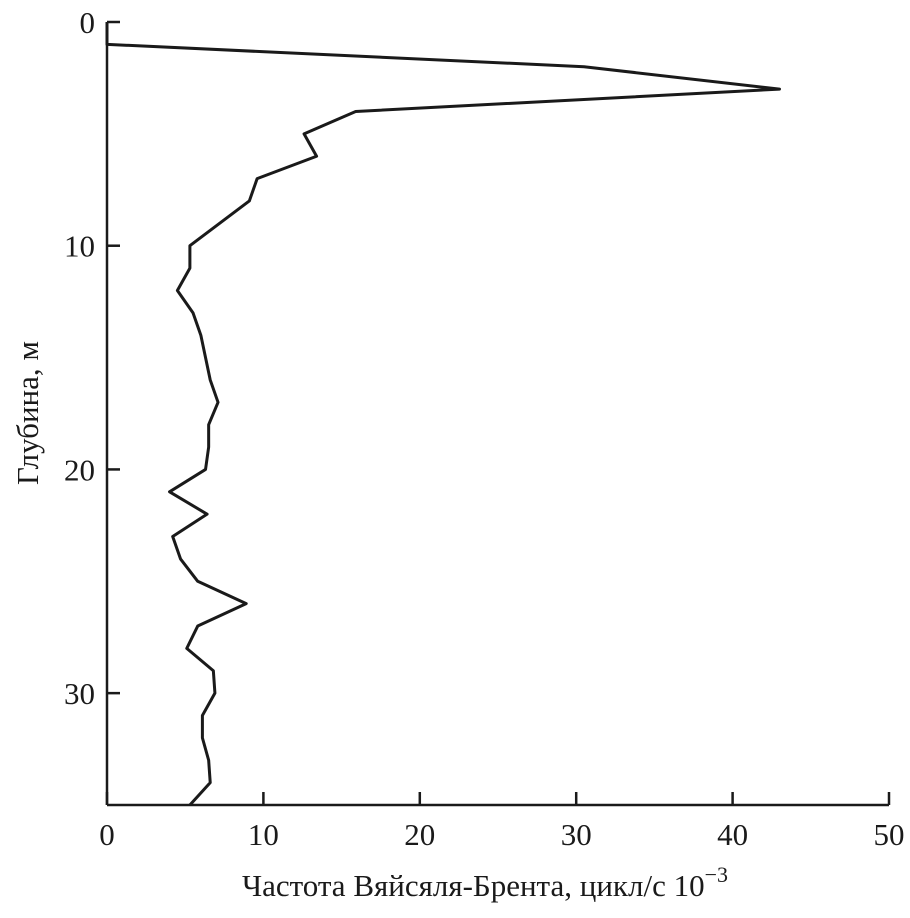 Image resolution: width=910 pixels, height=918 pixels. I want to click on x-axis-label: Частота Вяйсяля-Брента, цикл/с 10−3, so click(485, 882).